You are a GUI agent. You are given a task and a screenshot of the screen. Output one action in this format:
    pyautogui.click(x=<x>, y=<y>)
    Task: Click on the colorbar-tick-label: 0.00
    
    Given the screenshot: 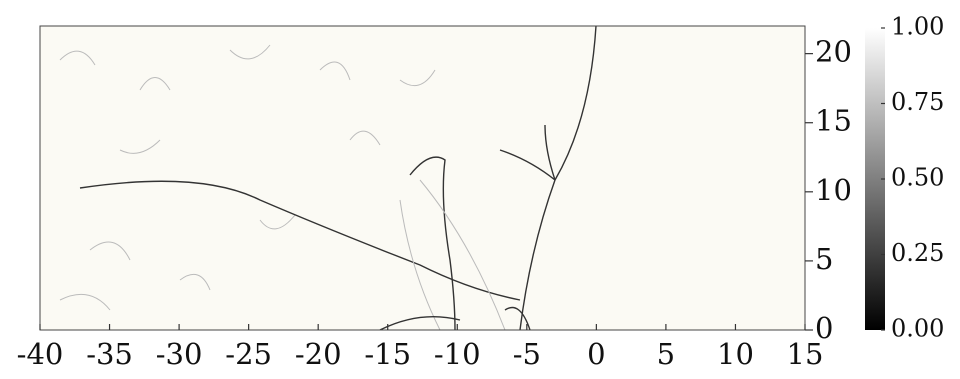 What is the action you would take?
    pyautogui.click(x=917, y=329)
    